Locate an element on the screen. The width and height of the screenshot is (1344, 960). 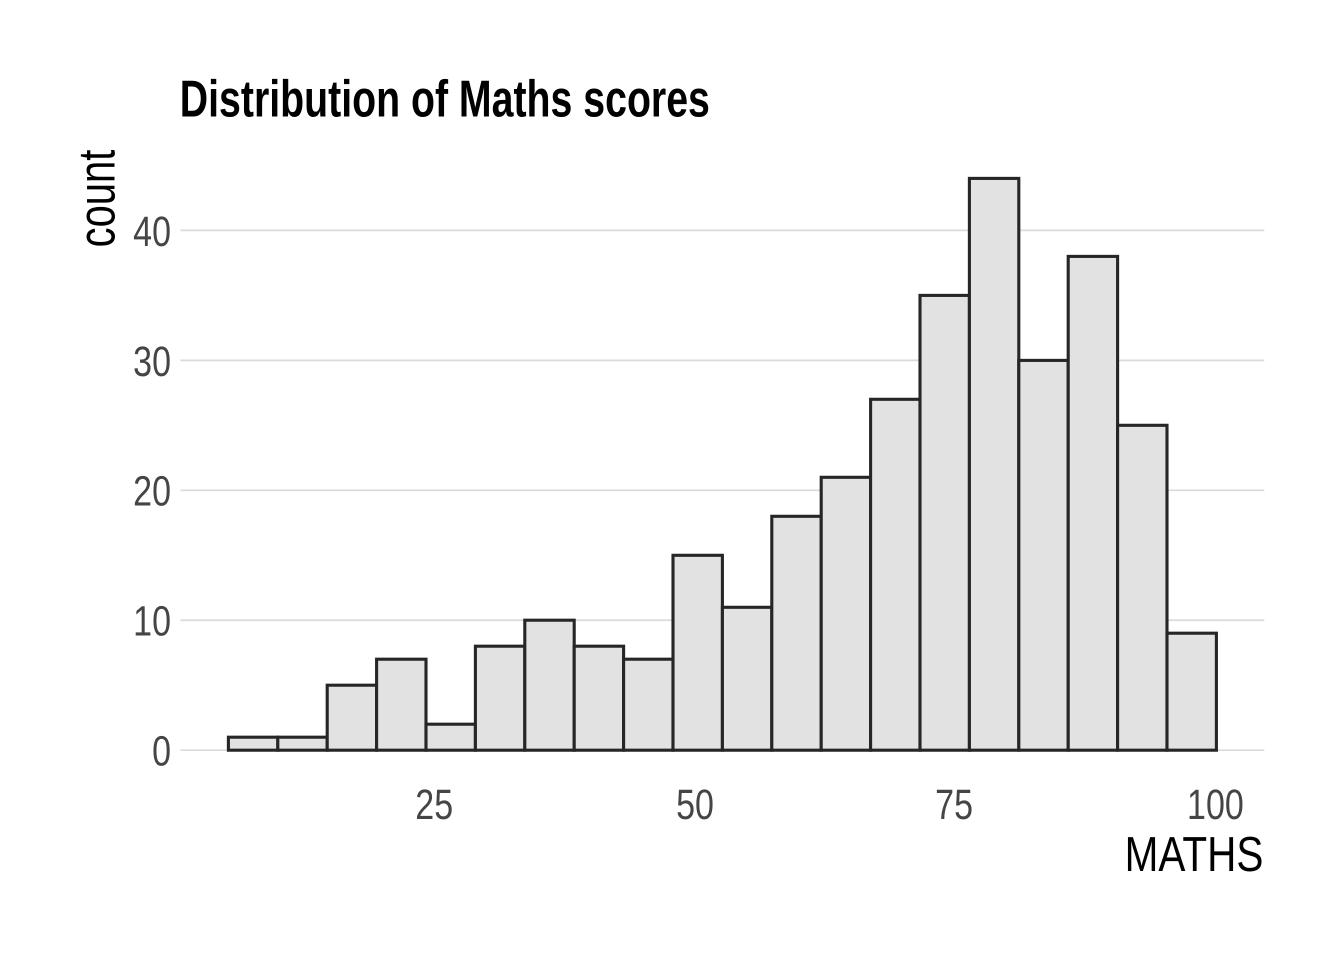
svg-text: MATHS is located at coordinates (1194, 854).